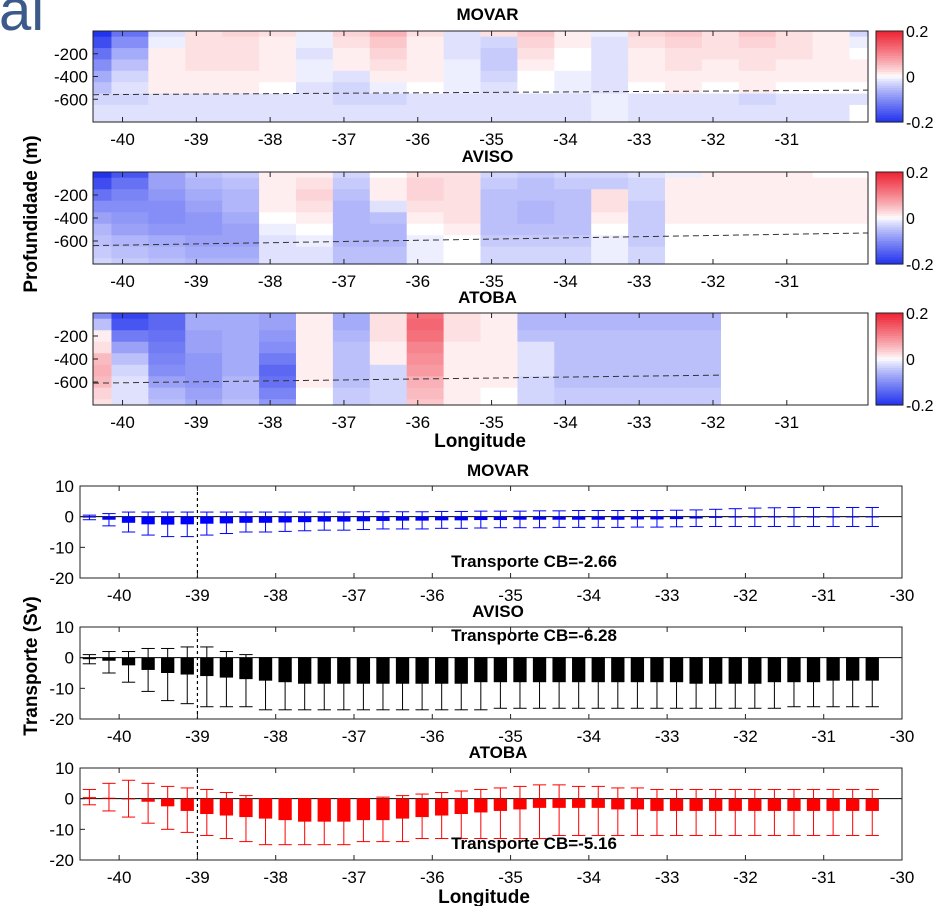 This screenshot has width=946, height=906. I want to click on y-tick-label: 0, so click(69, 658).